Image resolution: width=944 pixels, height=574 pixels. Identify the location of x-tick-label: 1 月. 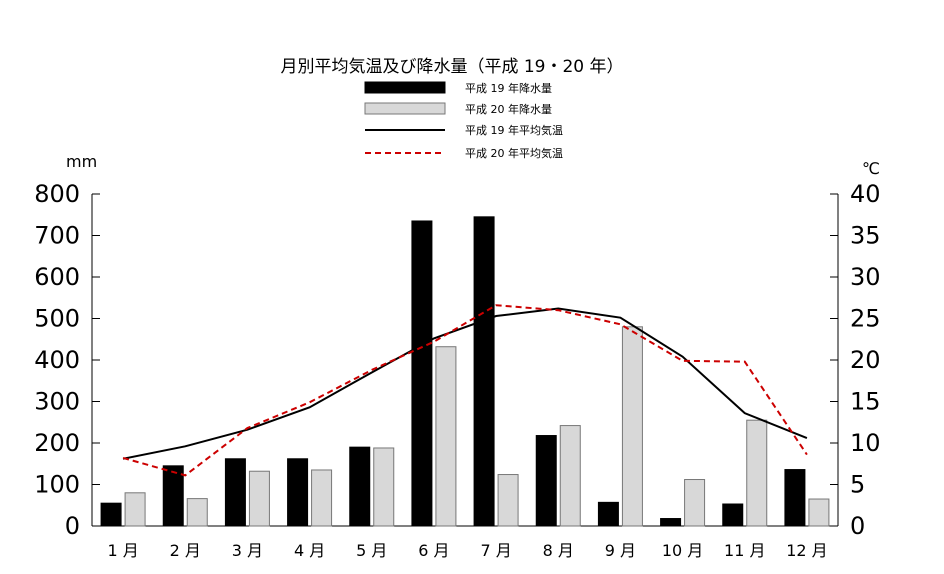
(122, 550).